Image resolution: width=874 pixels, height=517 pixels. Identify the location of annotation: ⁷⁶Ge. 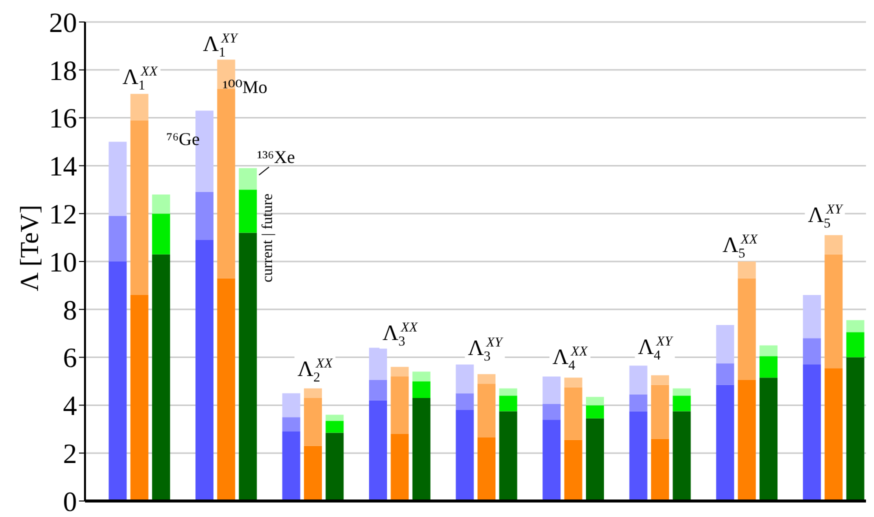
(183, 139).